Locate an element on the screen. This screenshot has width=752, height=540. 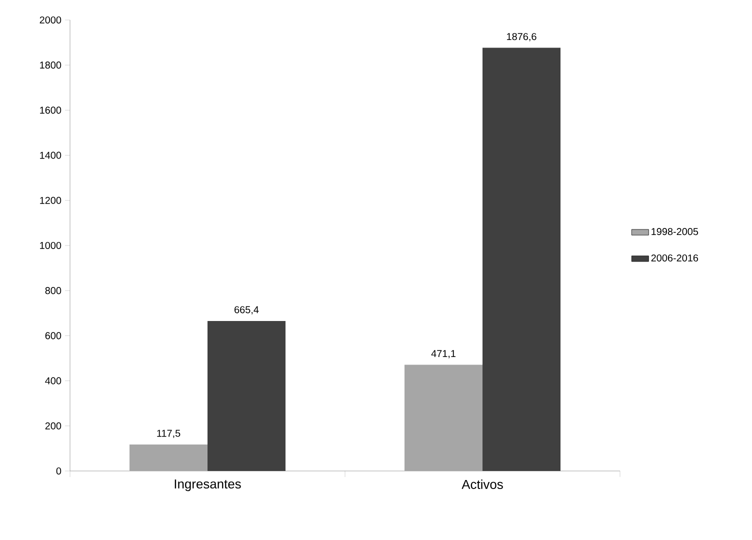
data-label: 1876,6 is located at coordinates (521, 37).